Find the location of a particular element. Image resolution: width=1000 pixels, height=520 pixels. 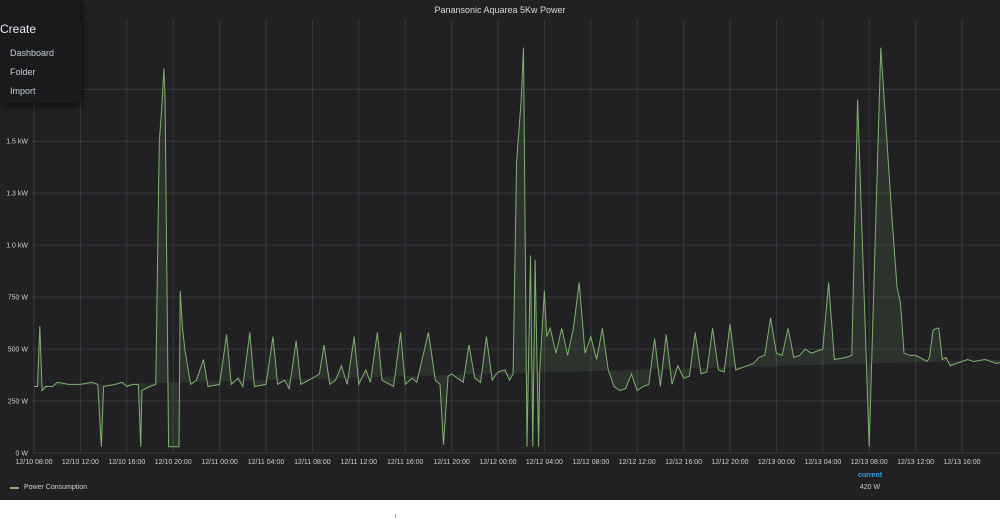

x-tick-label: 12/11 16:00 is located at coordinates (405, 462).